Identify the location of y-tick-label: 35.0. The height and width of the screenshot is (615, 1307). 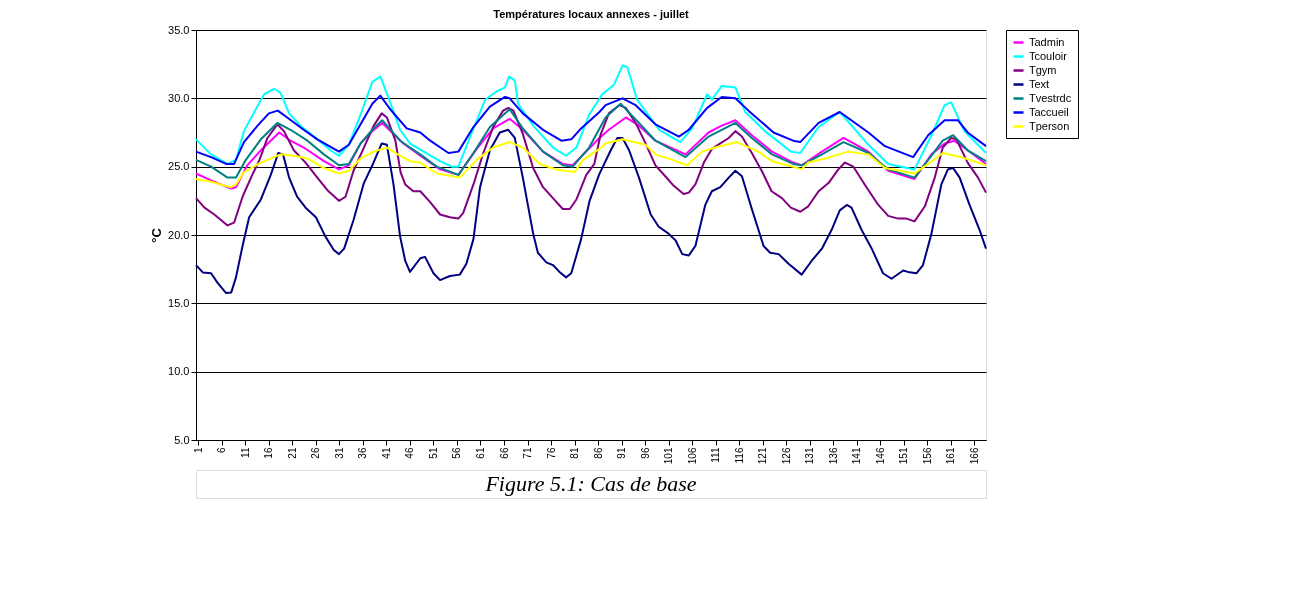
(179, 29).